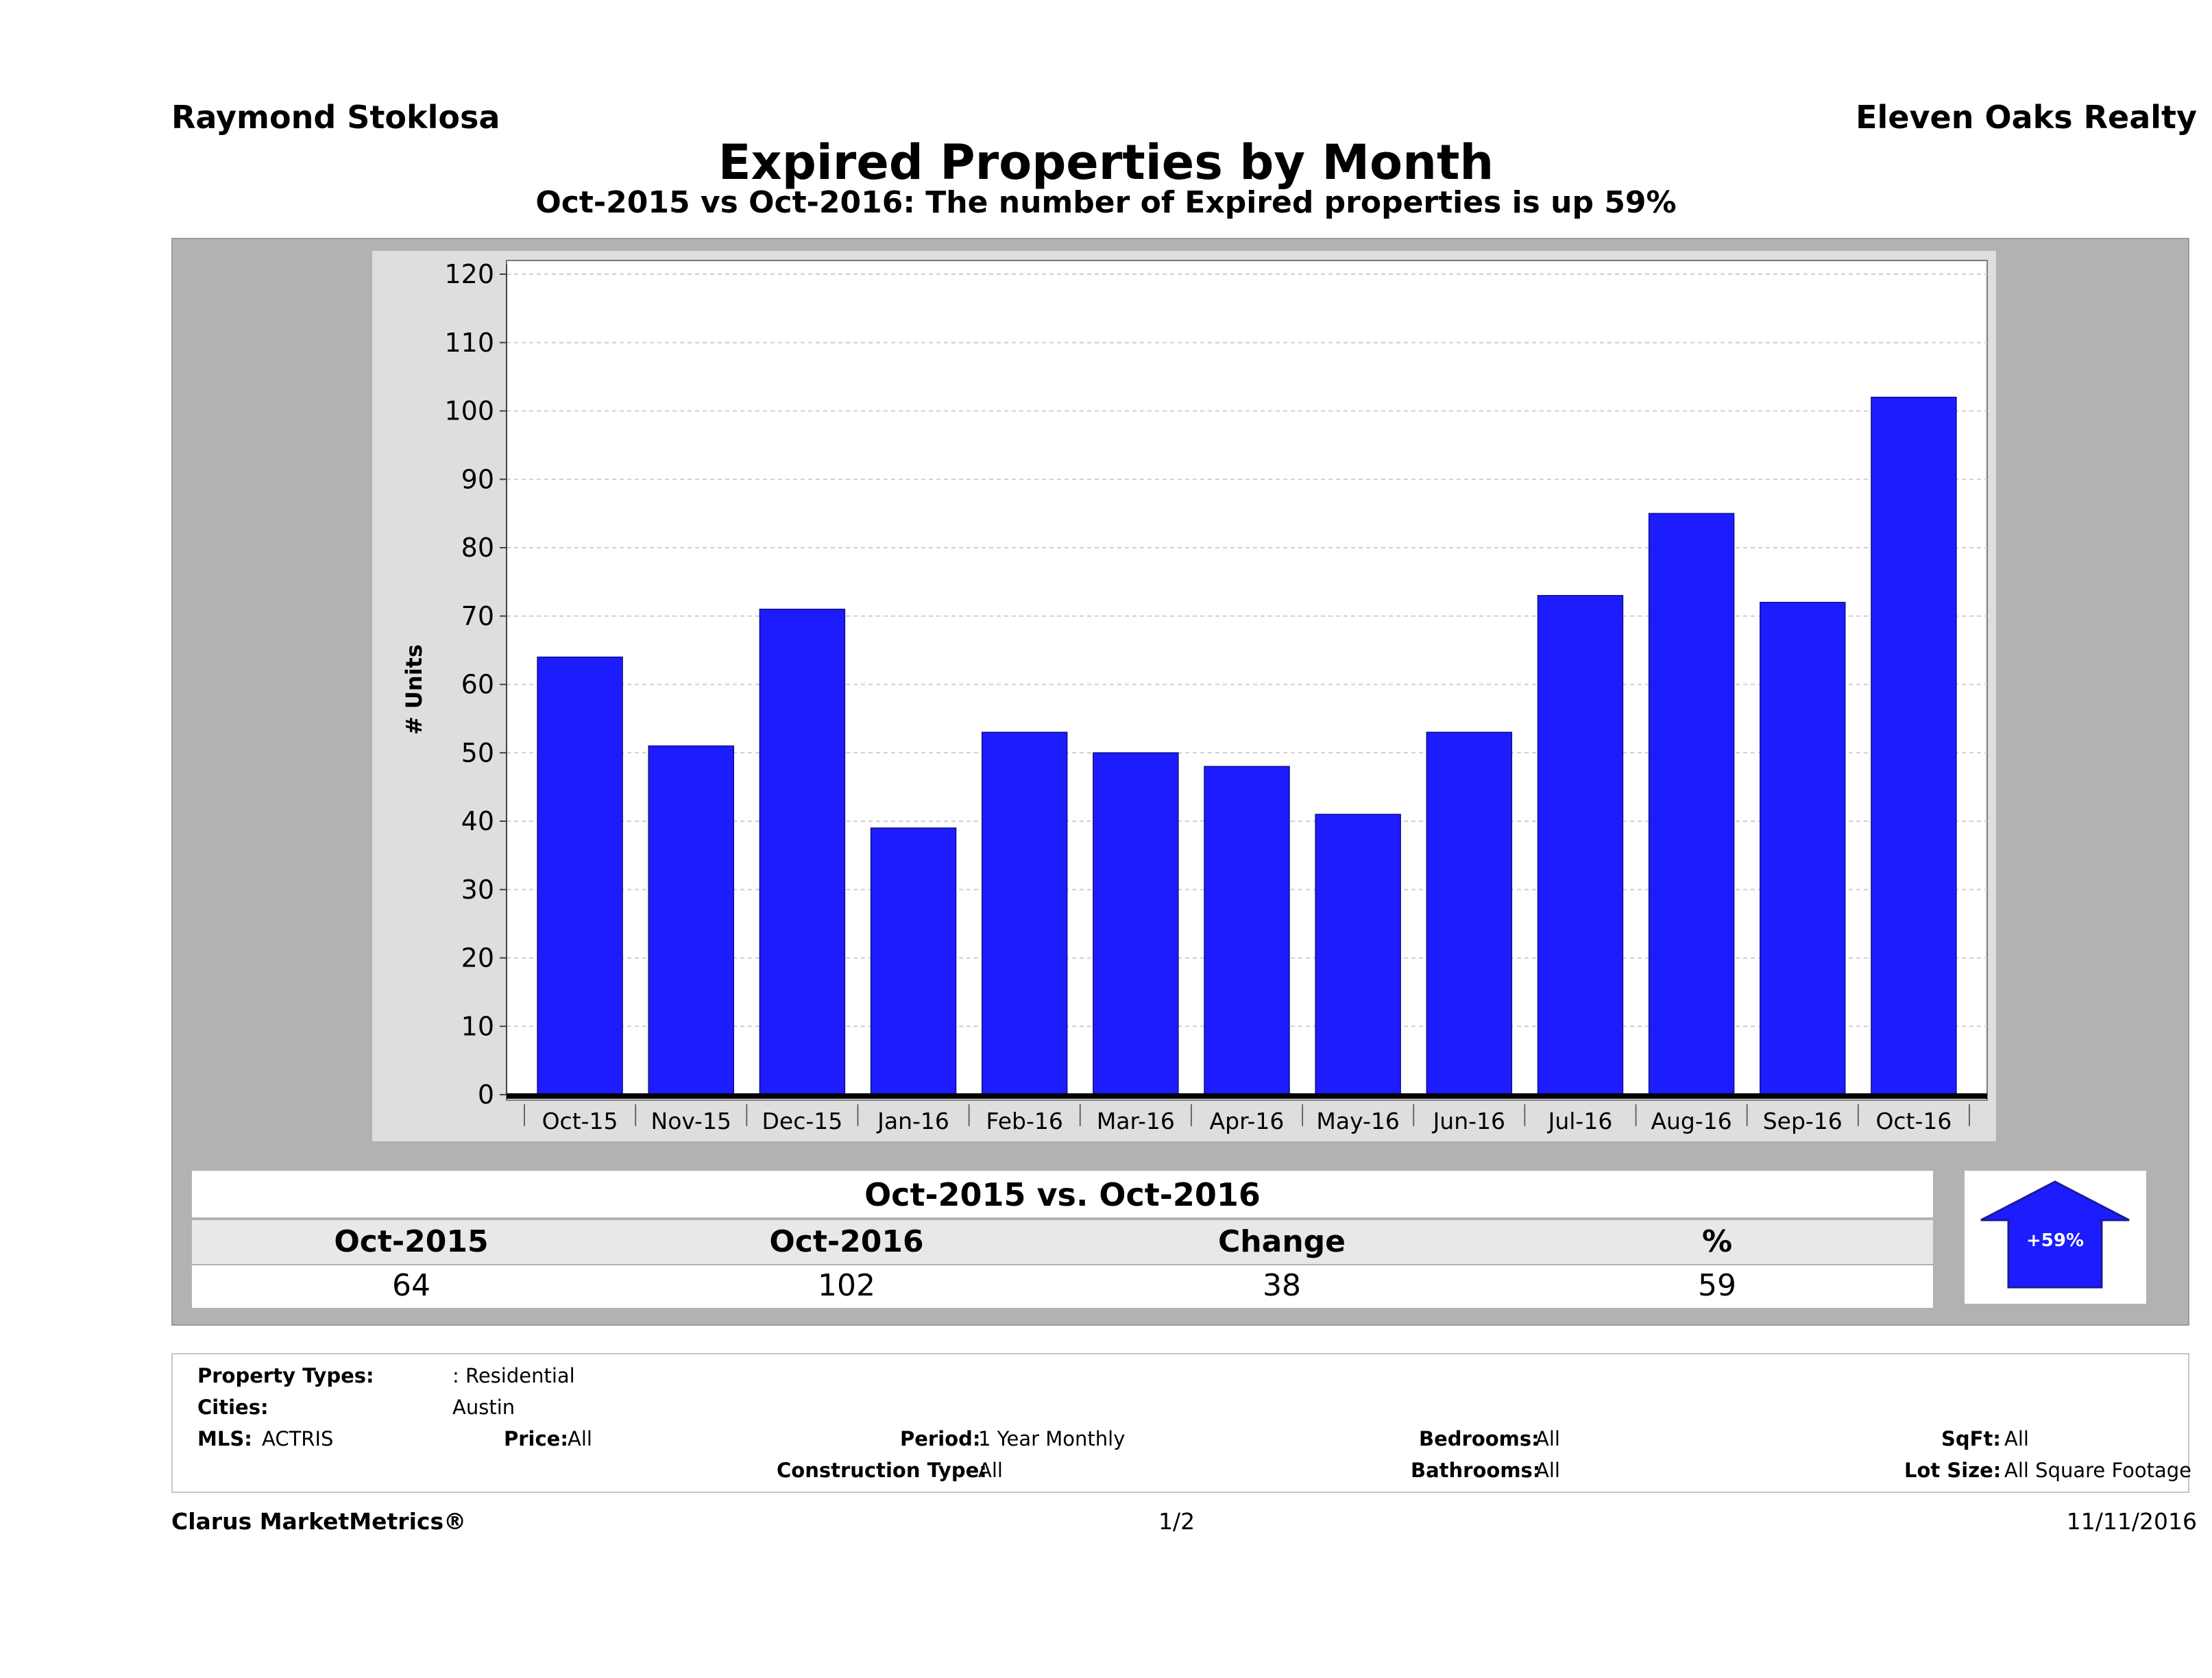 The width and height of the screenshot is (2212, 1678). What do you see at coordinates (1282, 1241) in the screenshot?
I see `header-change: Change` at bounding box center [1282, 1241].